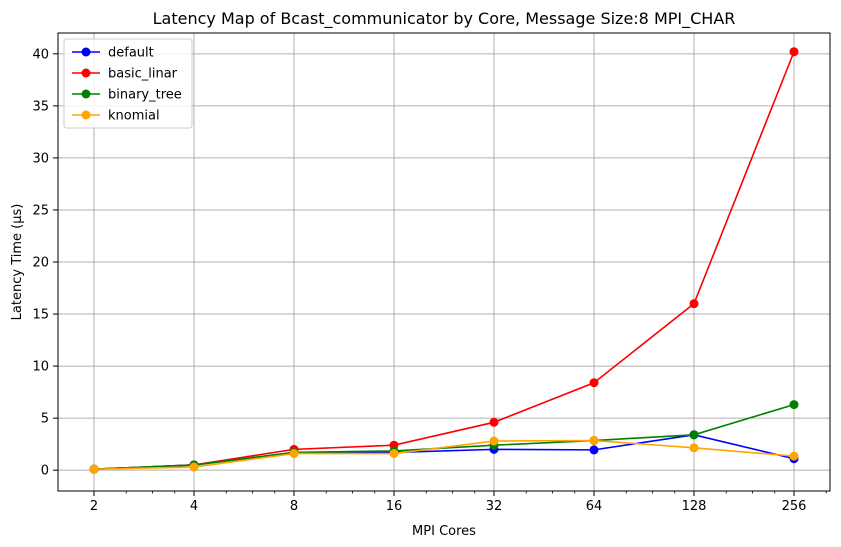 The image size is (841, 547). I want to click on legend-label: knomial, so click(134, 116).